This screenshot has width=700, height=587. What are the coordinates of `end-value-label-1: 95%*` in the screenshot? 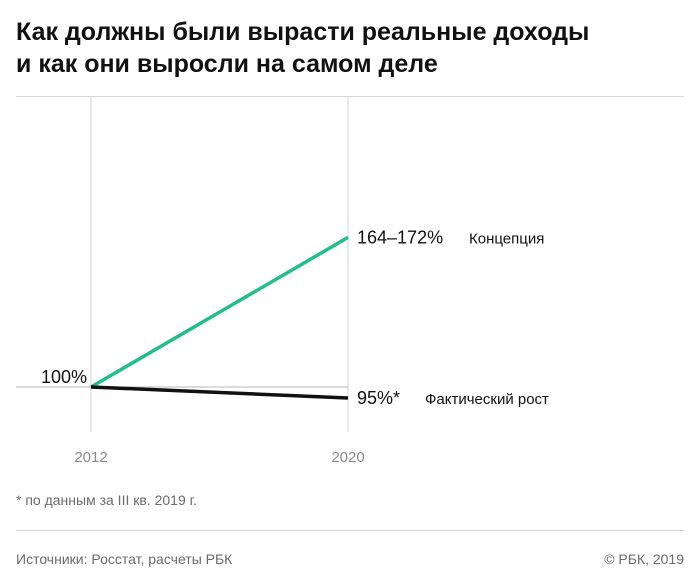 It's located at (378, 398).